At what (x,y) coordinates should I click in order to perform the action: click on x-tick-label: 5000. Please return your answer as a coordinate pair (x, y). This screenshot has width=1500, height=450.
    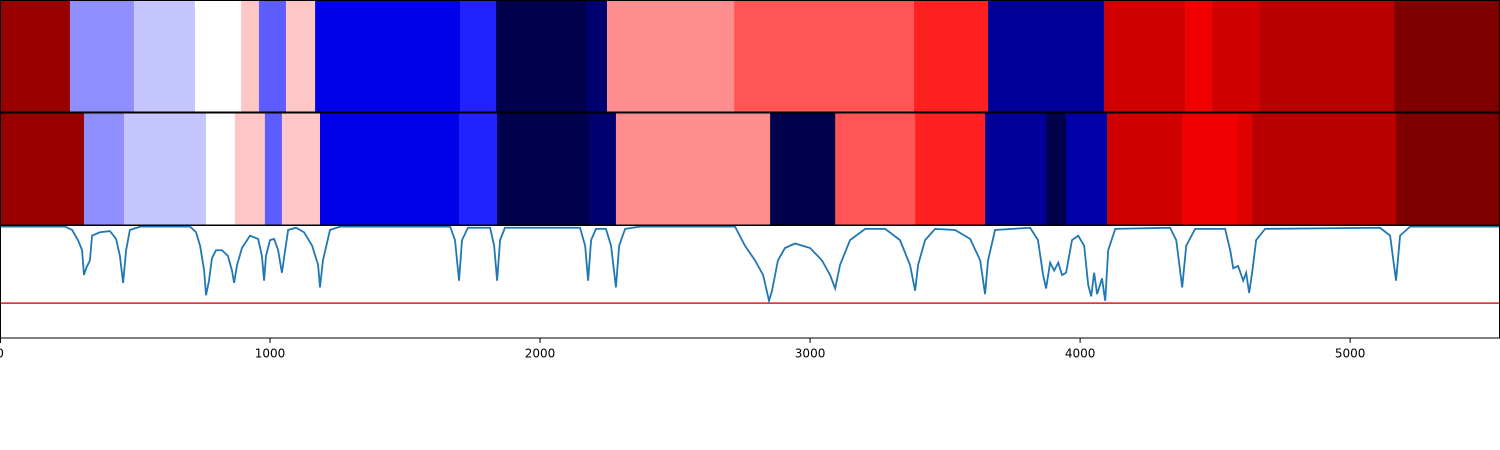
    Looking at the image, I should click on (1350, 354).